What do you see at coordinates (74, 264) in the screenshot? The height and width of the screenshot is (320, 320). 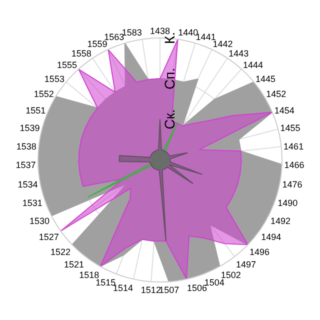 I see `spoke-label: 1521` at bounding box center [74, 264].